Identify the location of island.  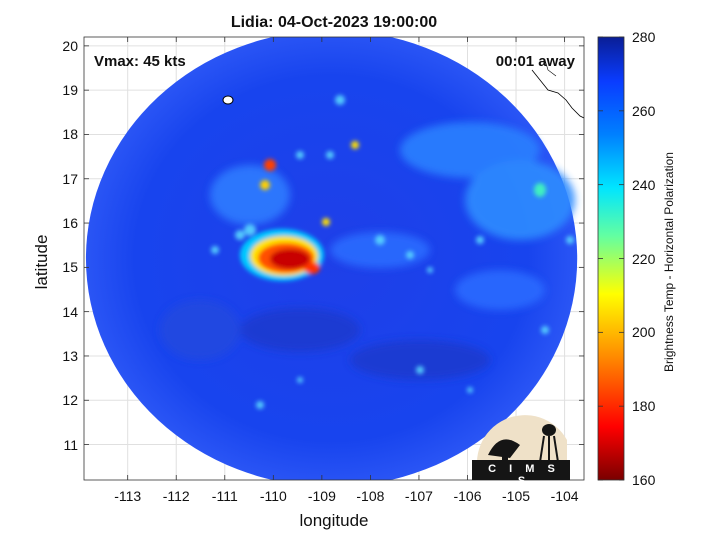
(228, 100).